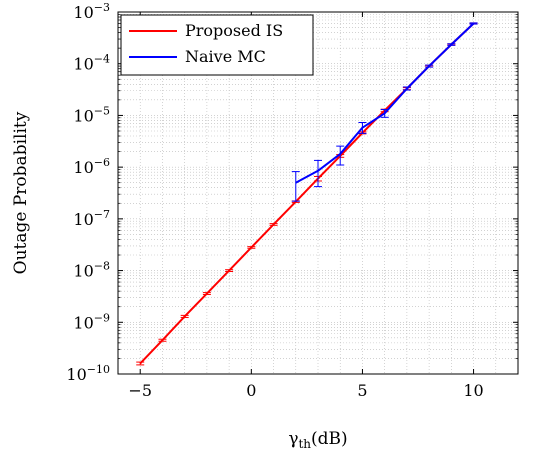  I want to click on y-axis-label-text: Outage Probability, so click(21, 192).